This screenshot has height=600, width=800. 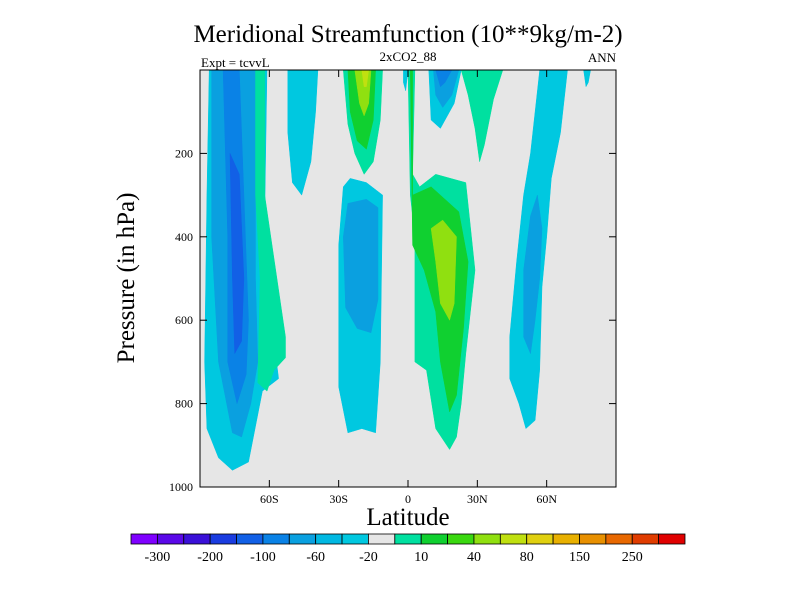 What do you see at coordinates (546, 499) in the screenshot?
I see `x-tick-label: 60N` at bounding box center [546, 499].